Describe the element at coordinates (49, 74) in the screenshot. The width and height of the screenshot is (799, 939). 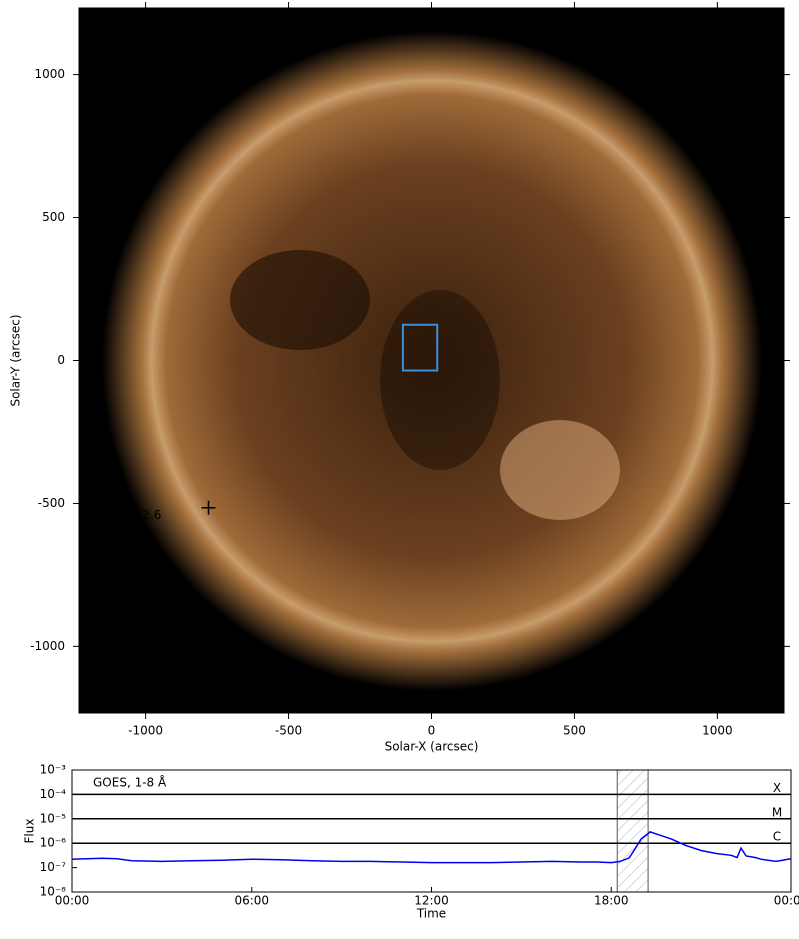
I see `y-tick-label: 1000` at that location.